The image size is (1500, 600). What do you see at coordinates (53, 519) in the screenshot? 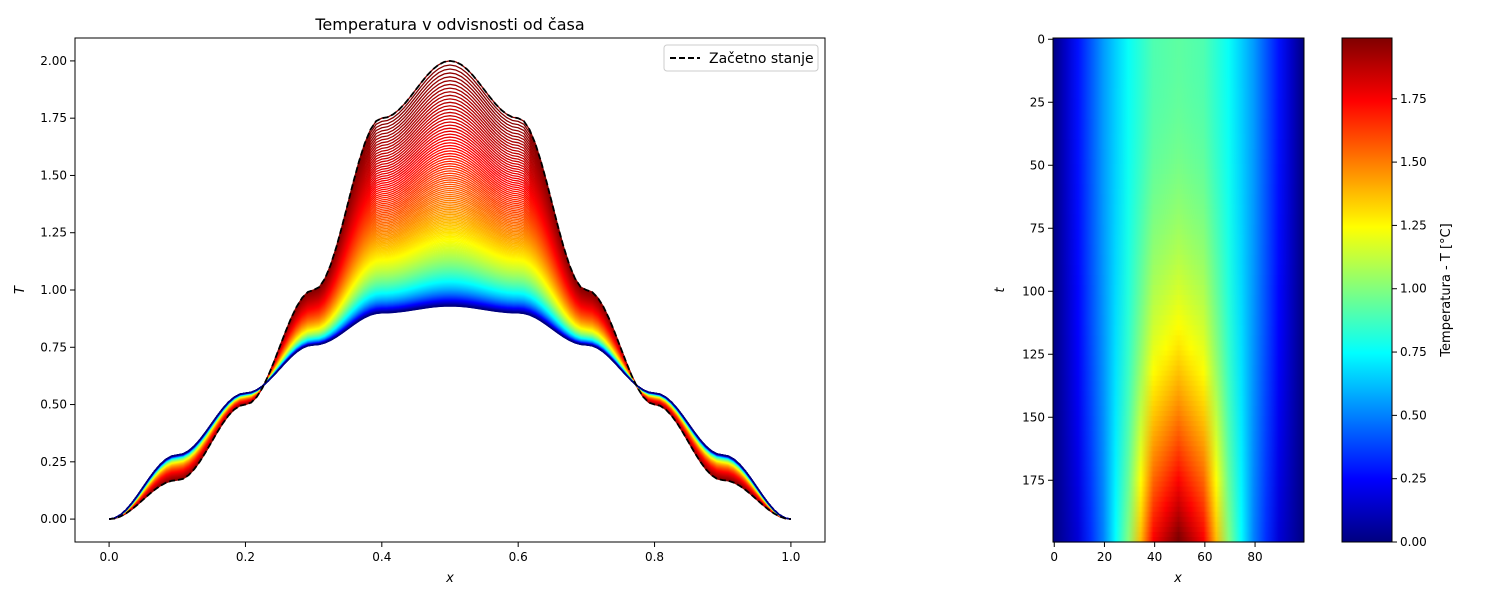
I see `y-tick-label: 0.00` at bounding box center [53, 519].